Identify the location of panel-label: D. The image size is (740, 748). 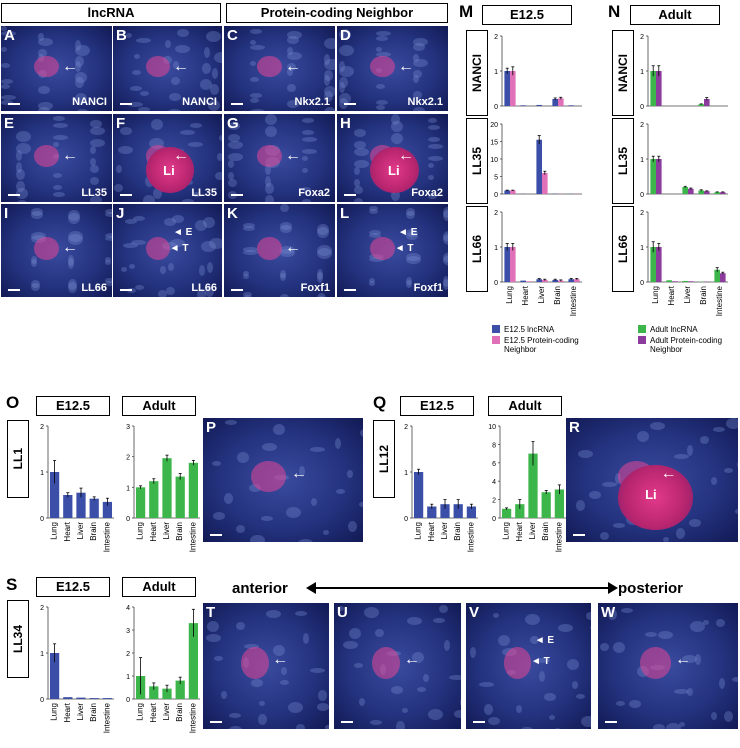
(345, 35).